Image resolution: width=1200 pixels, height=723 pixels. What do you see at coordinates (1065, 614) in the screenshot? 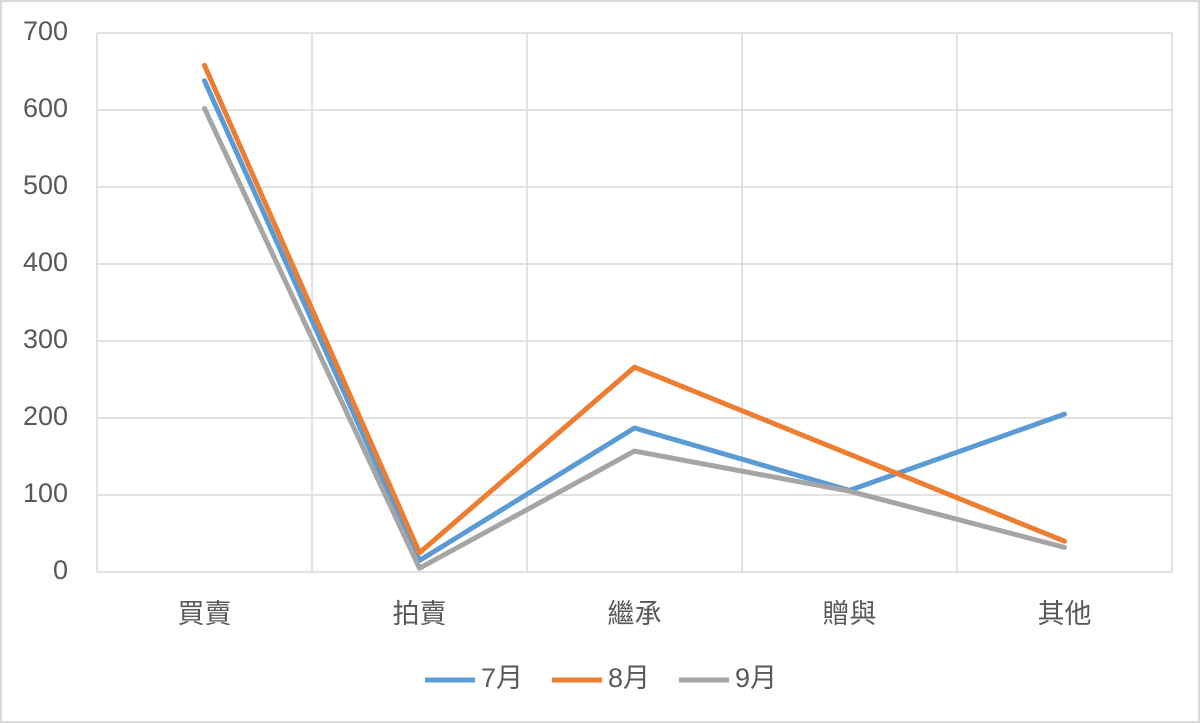
I see `x-tick-label: 其他` at bounding box center [1065, 614].